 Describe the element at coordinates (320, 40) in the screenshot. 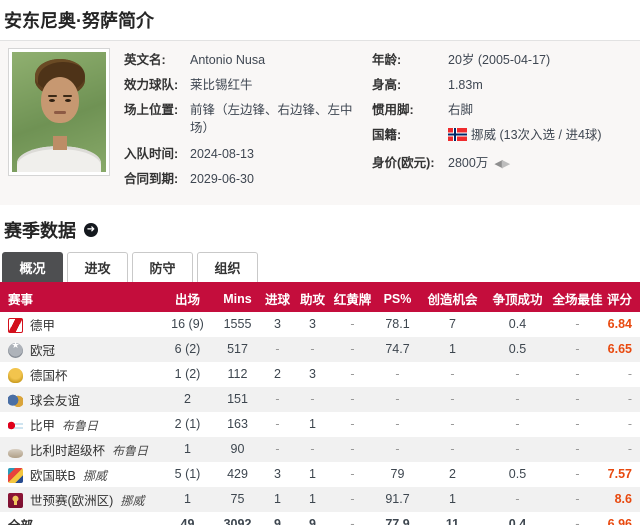

I see `title-divider` at that location.